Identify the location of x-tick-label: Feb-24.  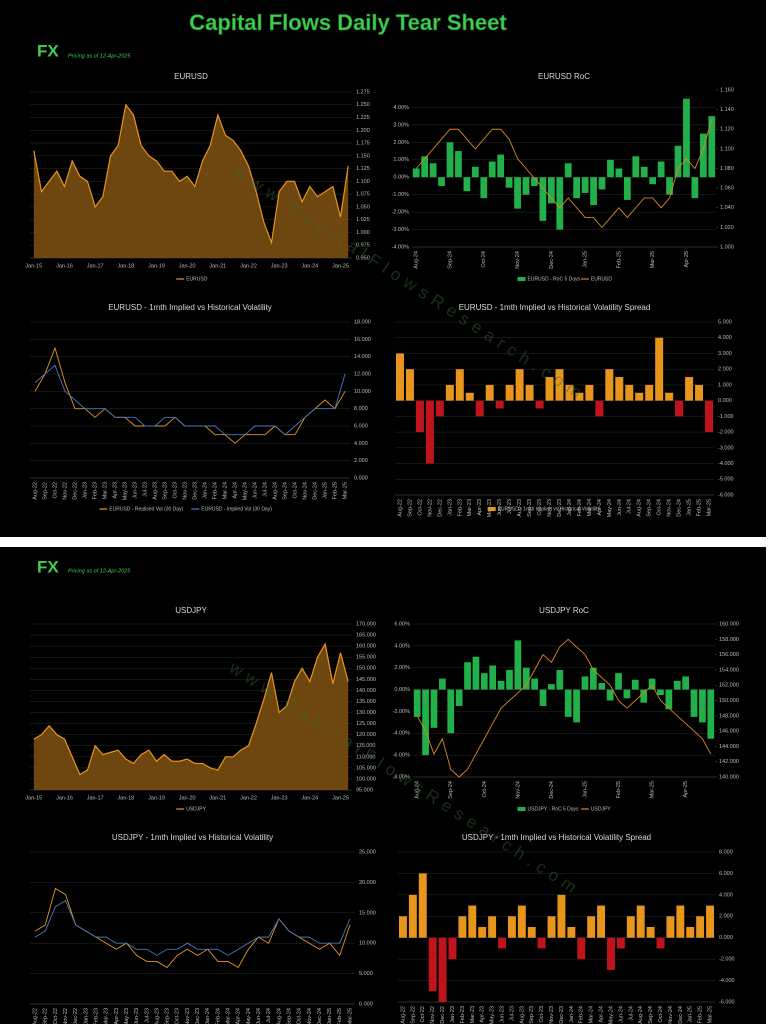
(580, 507).